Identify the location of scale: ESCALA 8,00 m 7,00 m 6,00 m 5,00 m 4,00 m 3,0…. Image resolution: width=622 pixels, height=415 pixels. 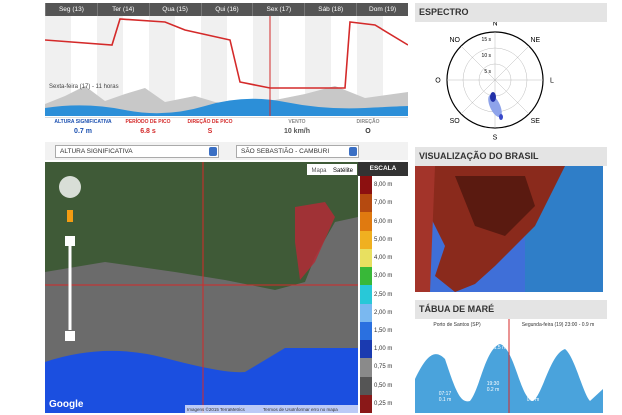
(383, 287).